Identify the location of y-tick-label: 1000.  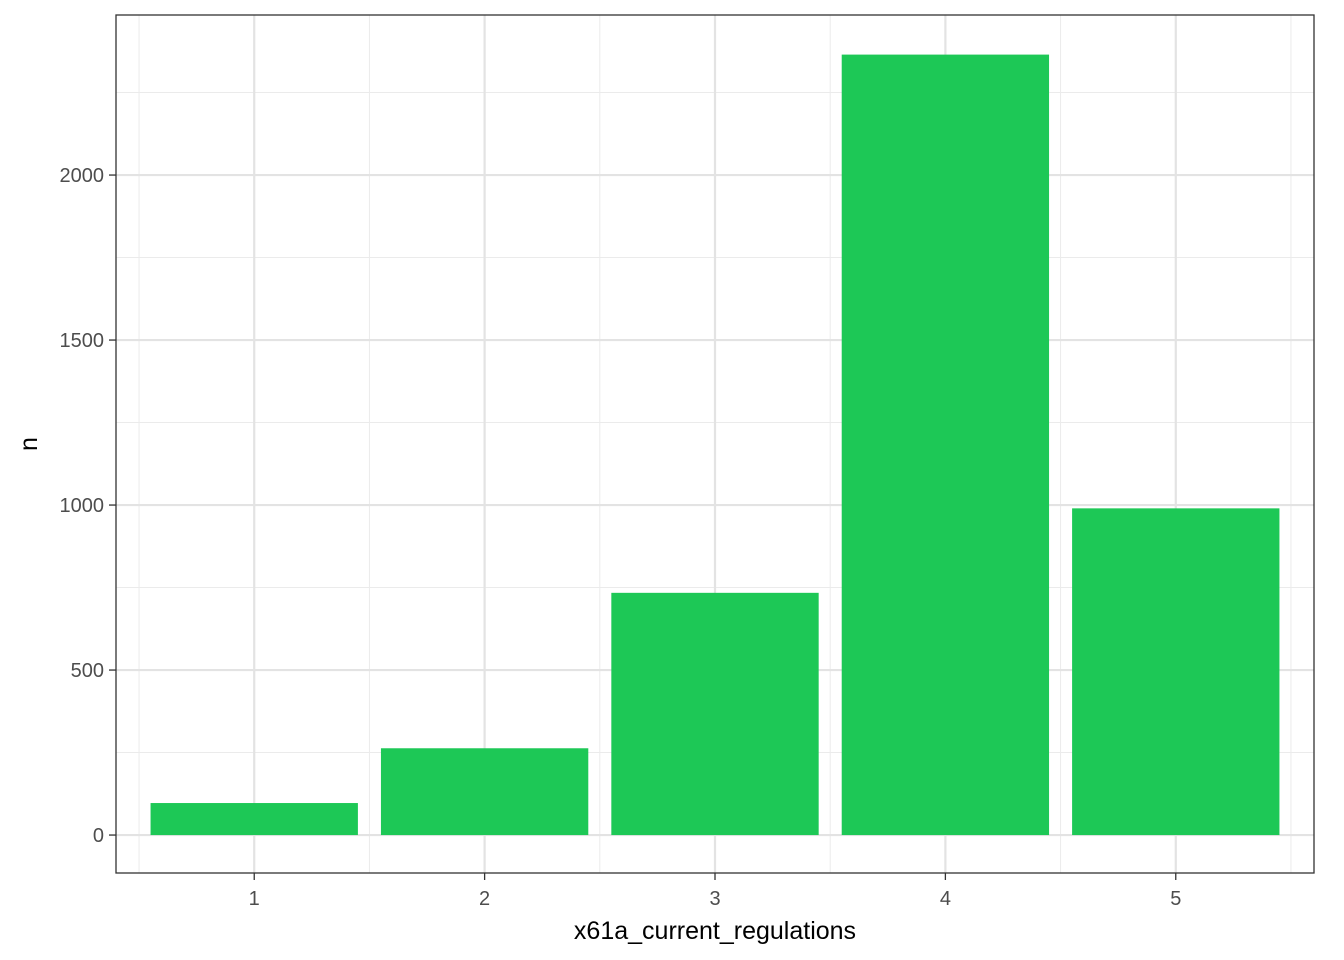
(82, 506).